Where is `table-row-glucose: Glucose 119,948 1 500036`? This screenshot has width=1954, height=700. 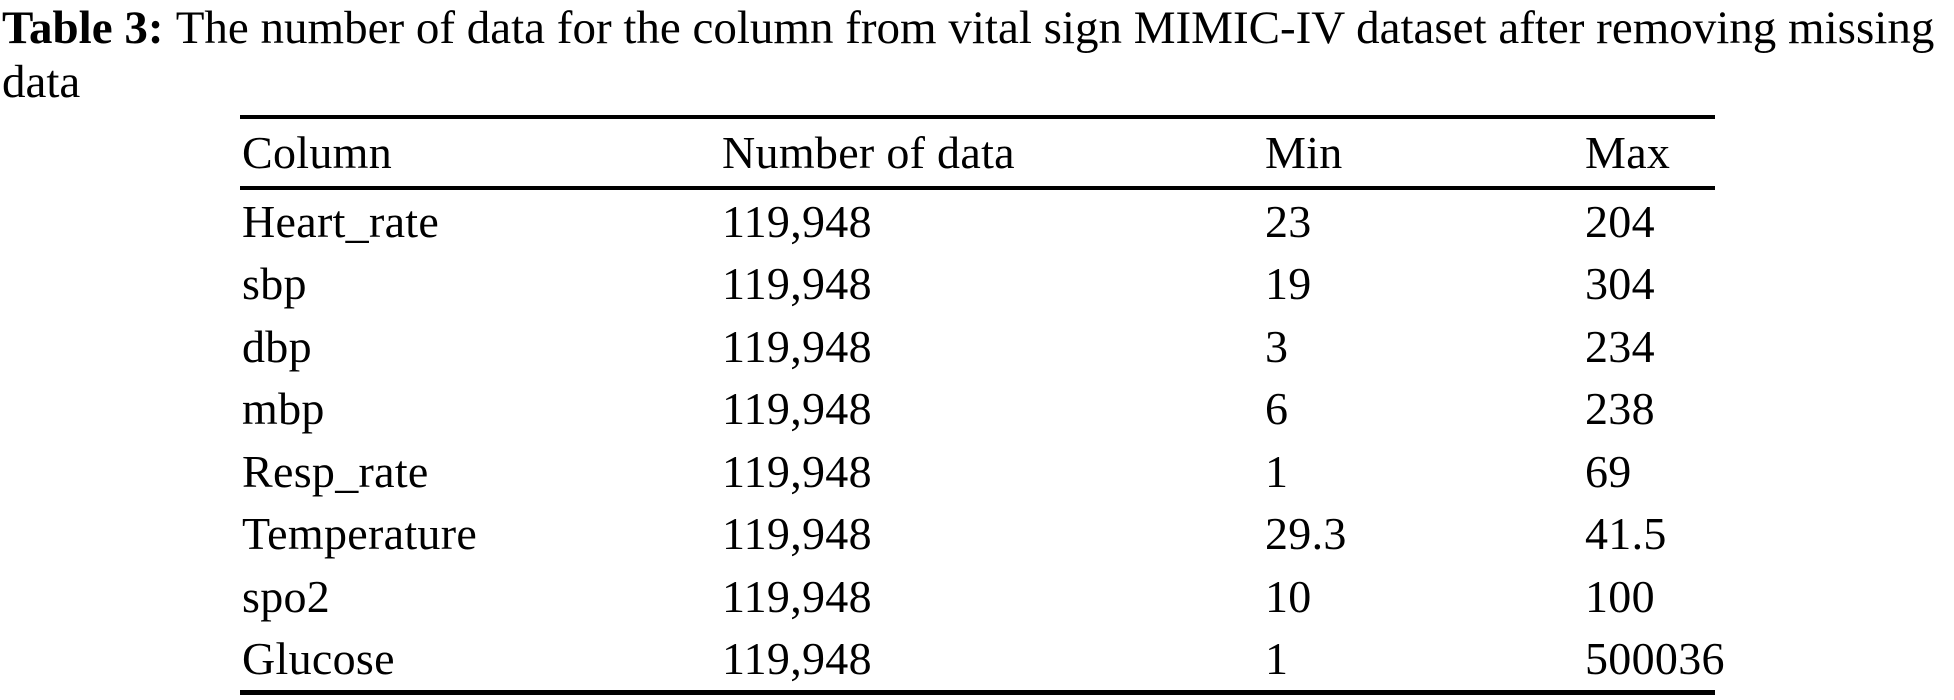 table-row-glucose: Glucose 119,948 1 500036 is located at coordinates (982, 659).